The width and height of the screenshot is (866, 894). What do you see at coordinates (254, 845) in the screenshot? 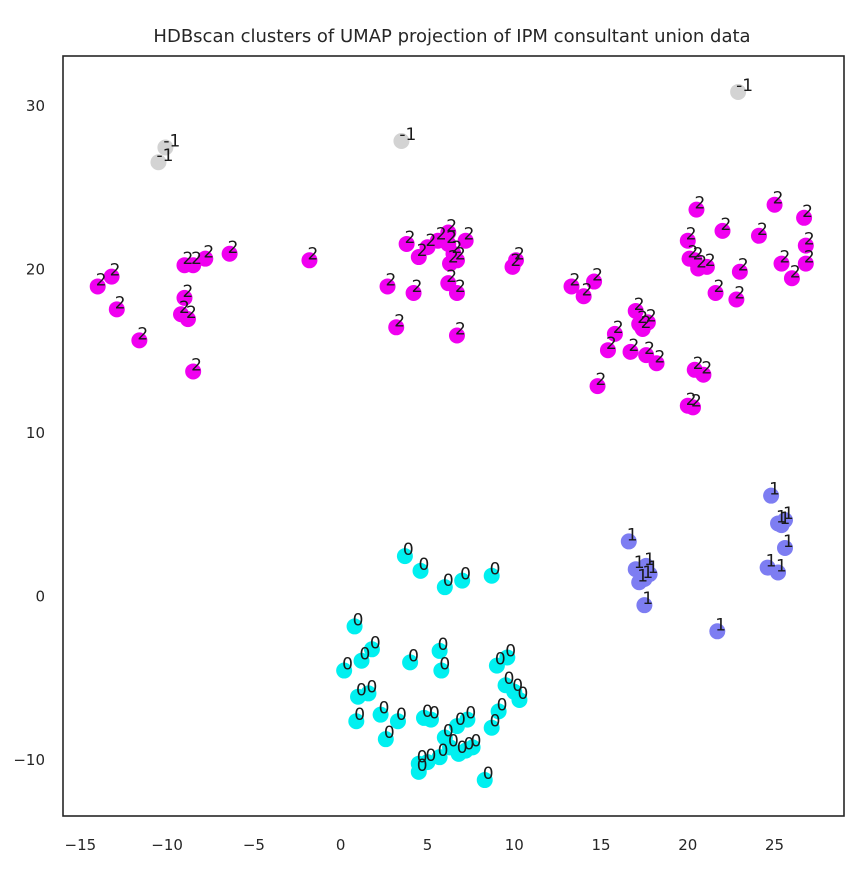
I see `x-tick-label: −5` at bounding box center [254, 845].